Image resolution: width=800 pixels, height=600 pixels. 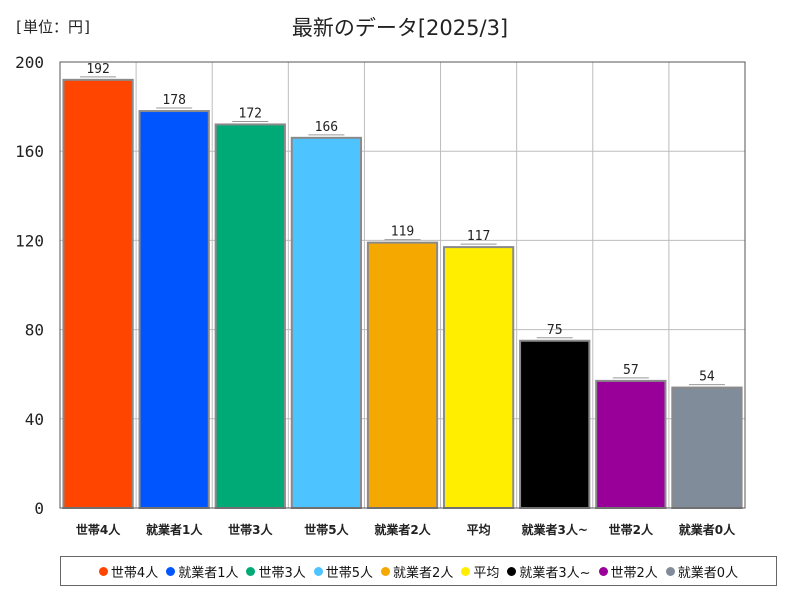 What do you see at coordinates (402, 529) in the screenshot?
I see `category-label: 就業者2人` at bounding box center [402, 529].